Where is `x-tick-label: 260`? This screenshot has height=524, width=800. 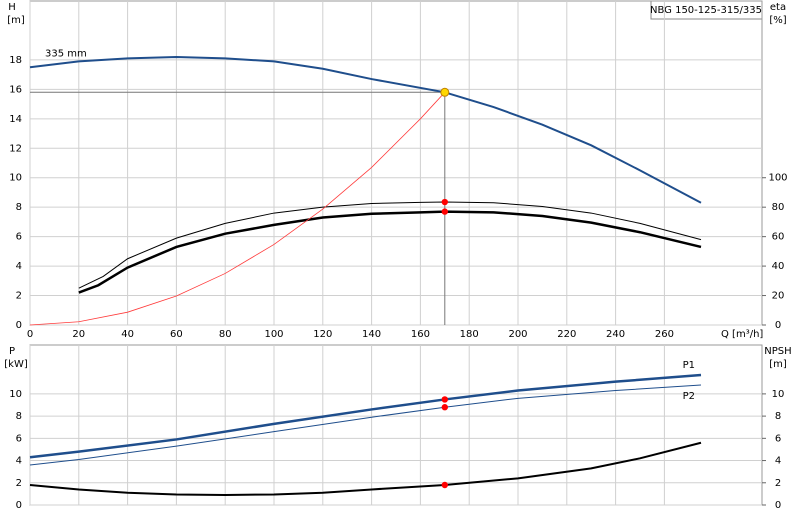 x-tick-label: 260 is located at coordinates (664, 334).